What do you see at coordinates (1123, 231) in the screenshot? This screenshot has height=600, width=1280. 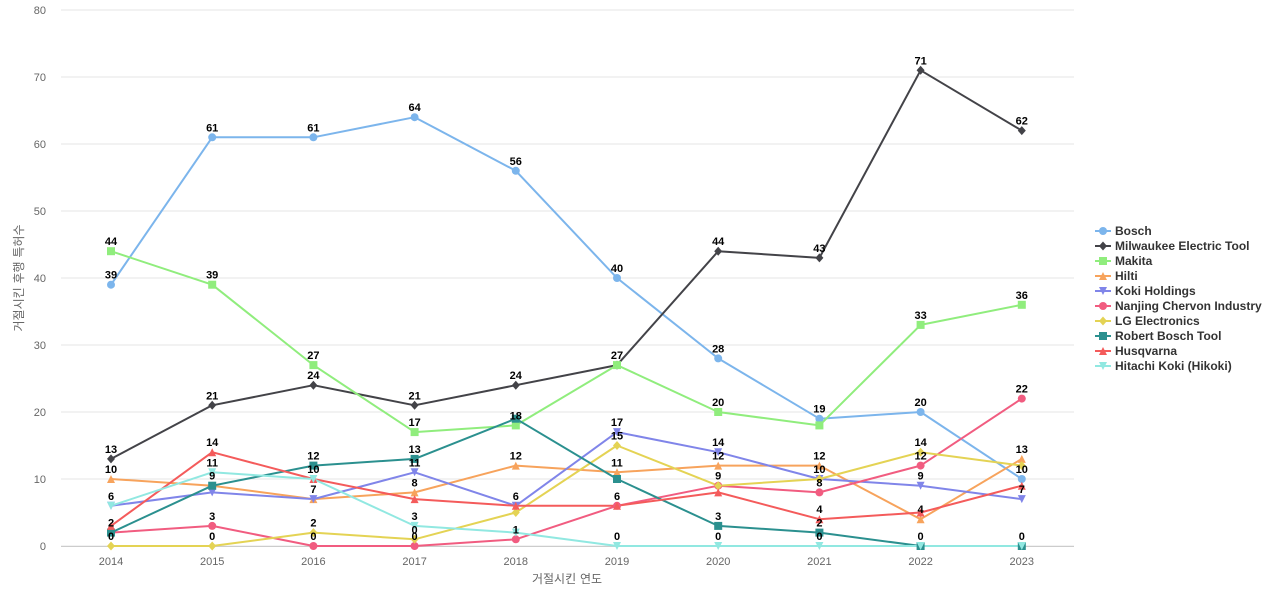 I see `legend-item: Bosch` at bounding box center [1123, 231].